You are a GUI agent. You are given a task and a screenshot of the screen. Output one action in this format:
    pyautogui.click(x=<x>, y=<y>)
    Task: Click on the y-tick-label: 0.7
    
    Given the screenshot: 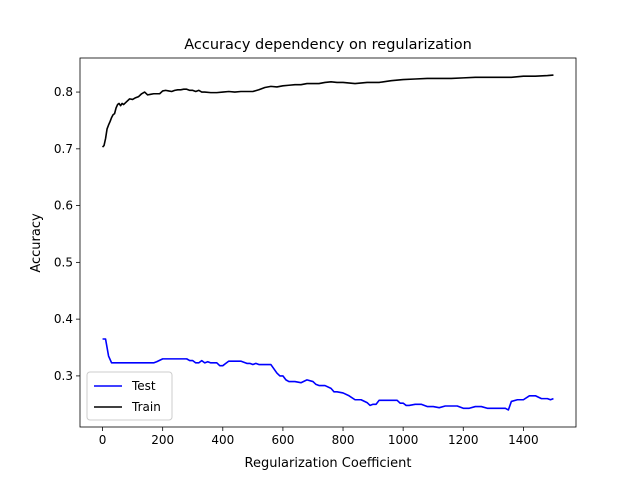 What is the action you would take?
    pyautogui.click(x=63, y=149)
    